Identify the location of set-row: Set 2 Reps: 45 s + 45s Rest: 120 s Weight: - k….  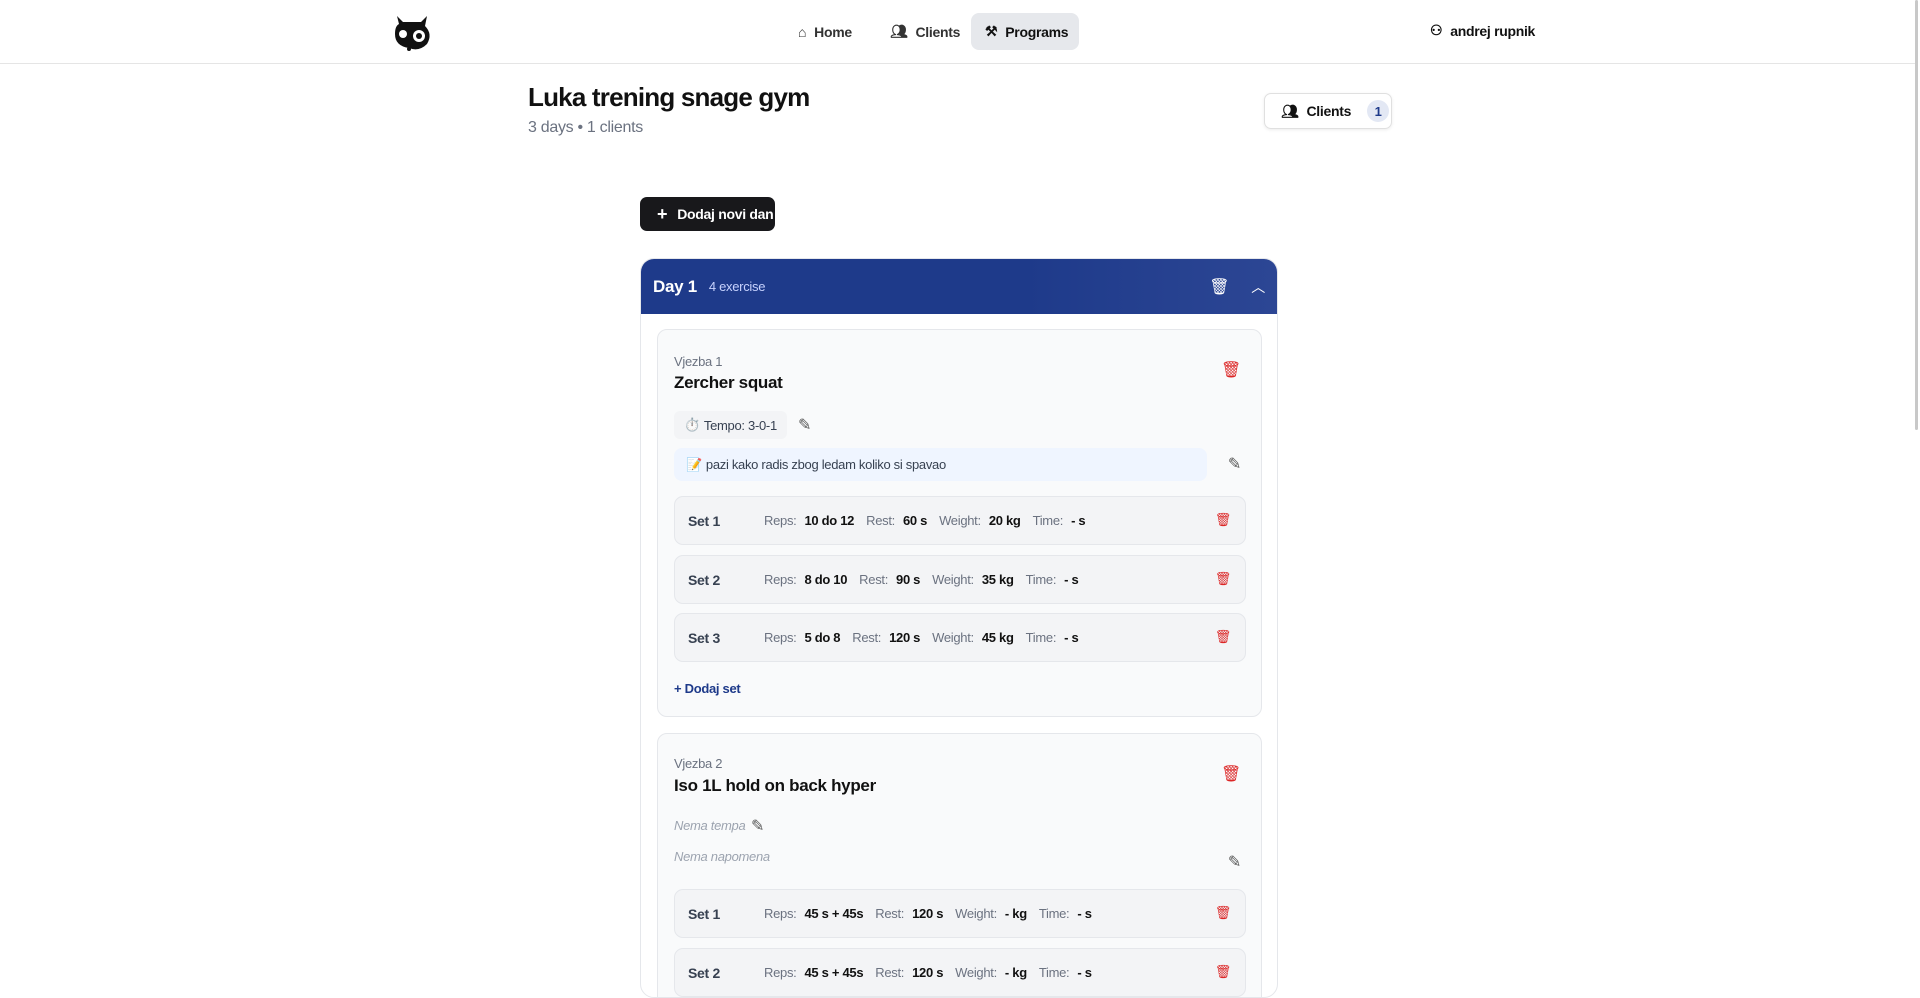
(960, 972).